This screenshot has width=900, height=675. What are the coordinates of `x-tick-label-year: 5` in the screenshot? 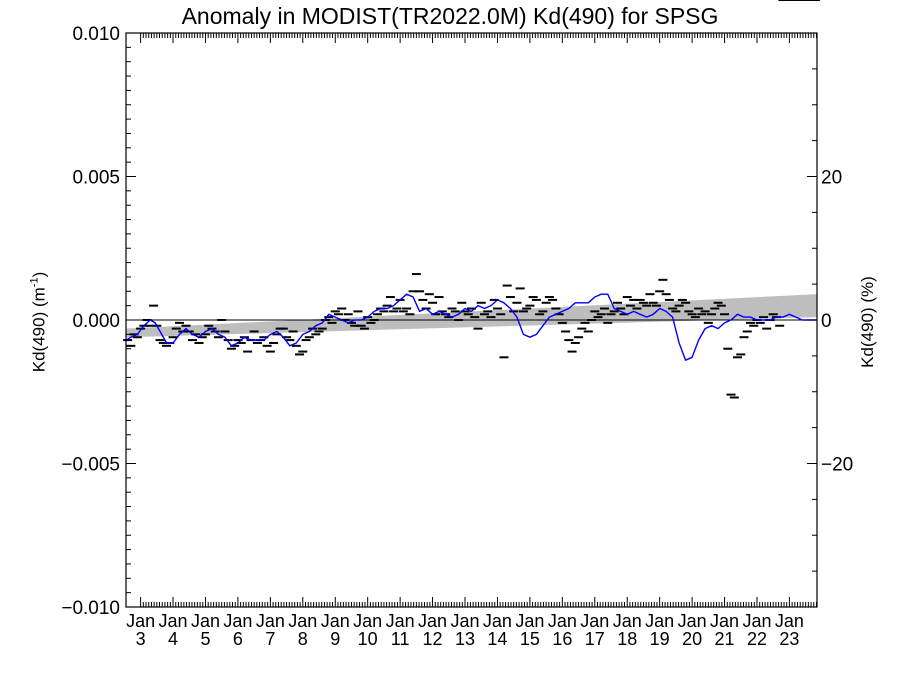 It's located at (205, 639).